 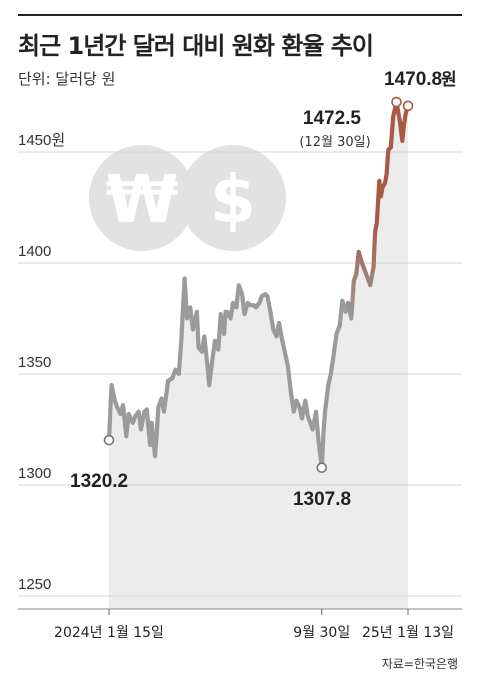 I want to click on annotation-label-2024-01-15: 1320.2, so click(x=99, y=481).